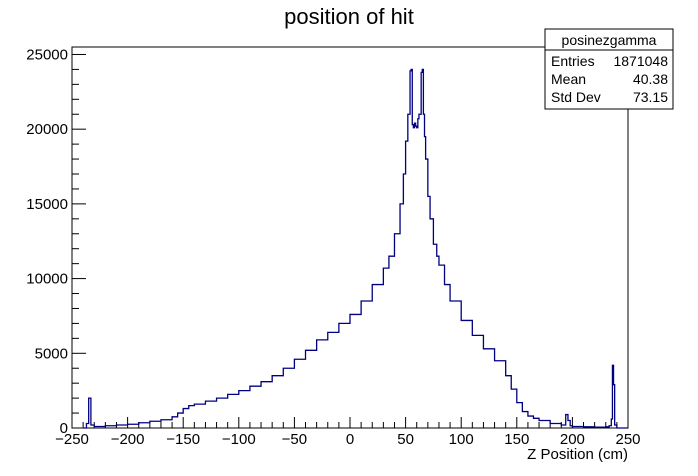 This screenshot has height=476, width=698. Describe the element at coordinates (51, 353) in the screenshot. I see `y-tick-label: 5000` at that location.